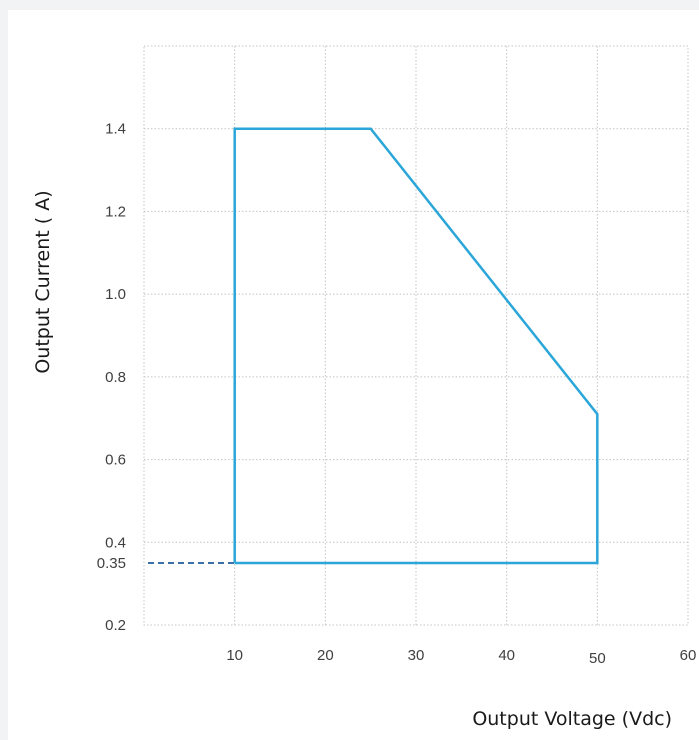 Image resolution: width=699 pixels, height=740 pixels. Describe the element at coordinates (115, 211) in the screenshot. I see `y-tick-label: 1.2` at that location.